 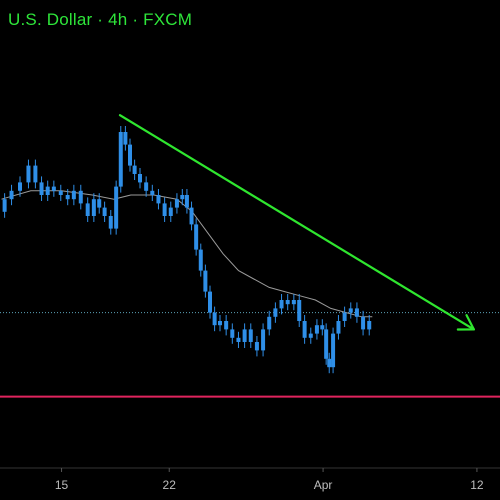 What do you see at coordinates (323, 485) in the screenshot?
I see `x-tick-label: Apr` at bounding box center [323, 485].